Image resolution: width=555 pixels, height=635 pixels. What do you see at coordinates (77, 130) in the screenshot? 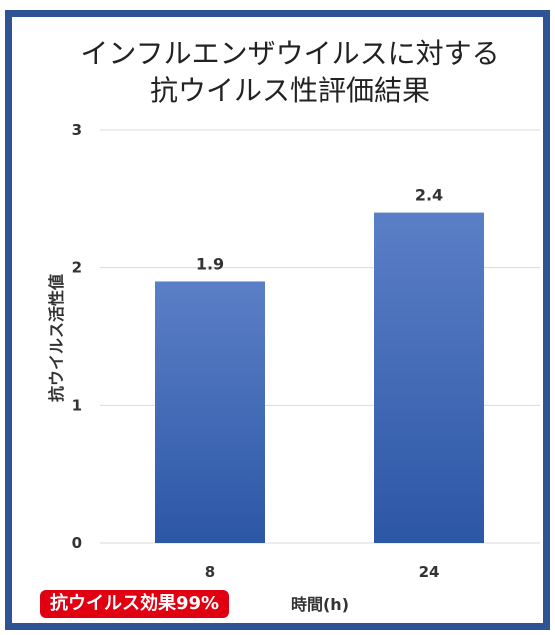
I see `y-tick-label: 3` at bounding box center [77, 130].